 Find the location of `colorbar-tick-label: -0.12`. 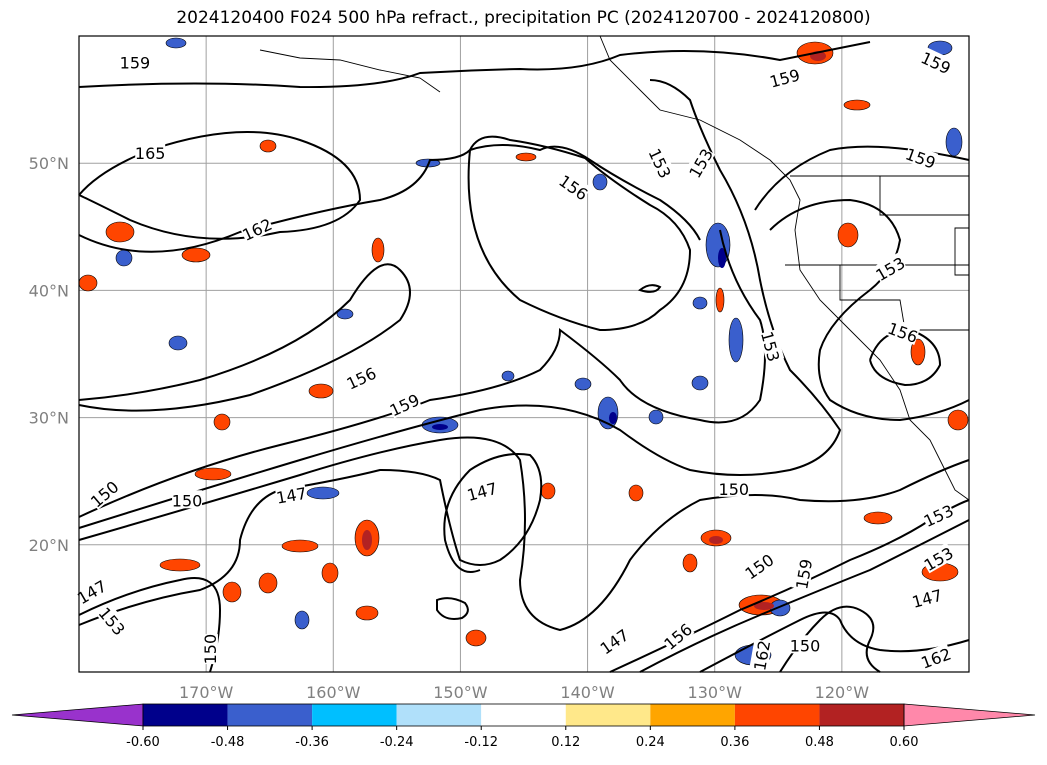

colorbar-tick-label: -0.12 is located at coordinates (481, 742).